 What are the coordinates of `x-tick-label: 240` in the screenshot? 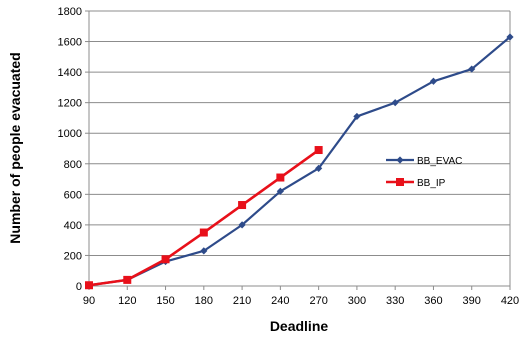 It's located at (280, 301).